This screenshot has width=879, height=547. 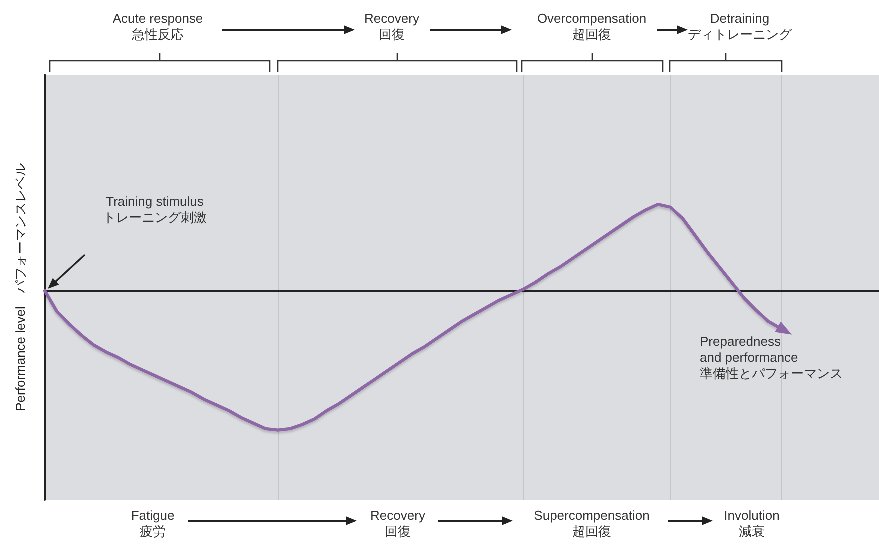 What do you see at coordinates (20, 288) in the screenshot?
I see `y-axis-title: Performance level パフォーマンスレベル` at bounding box center [20, 288].